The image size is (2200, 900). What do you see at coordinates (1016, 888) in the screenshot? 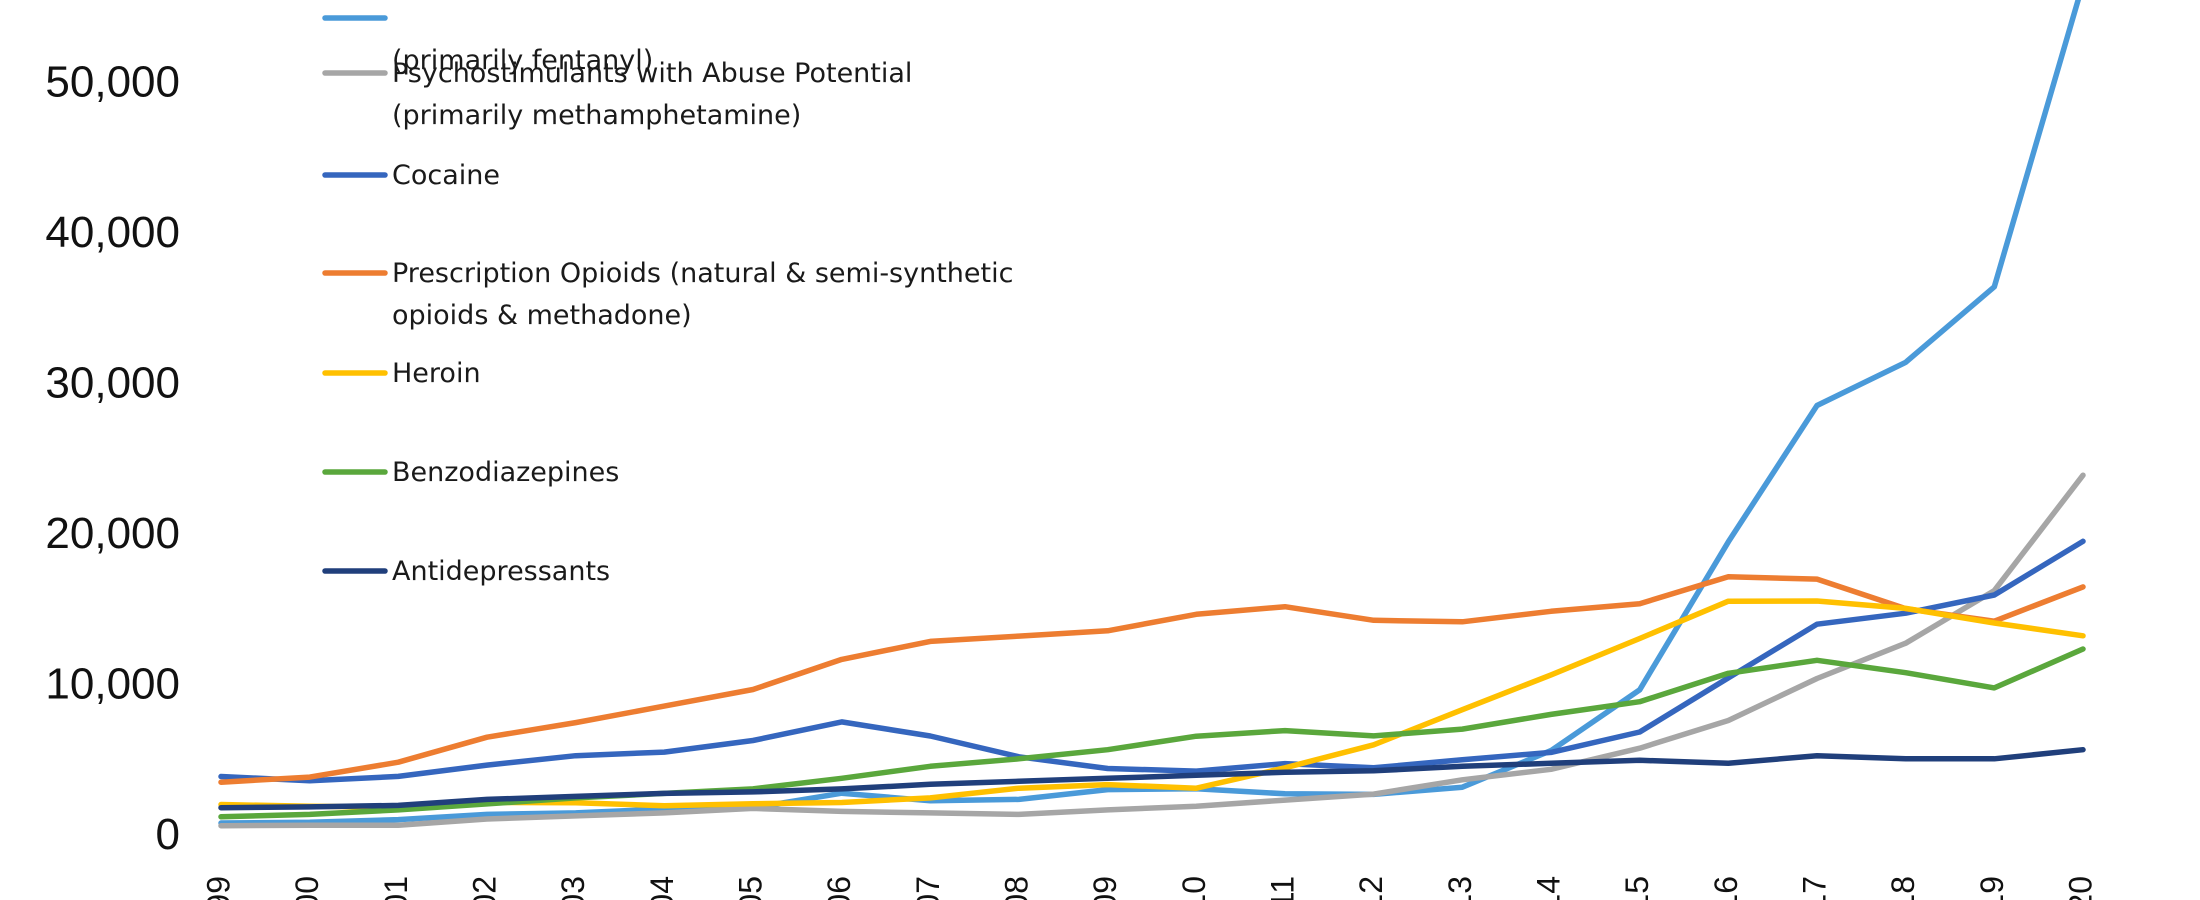
I see `x-tick-label: 08` at bounding box center [1016, 888].